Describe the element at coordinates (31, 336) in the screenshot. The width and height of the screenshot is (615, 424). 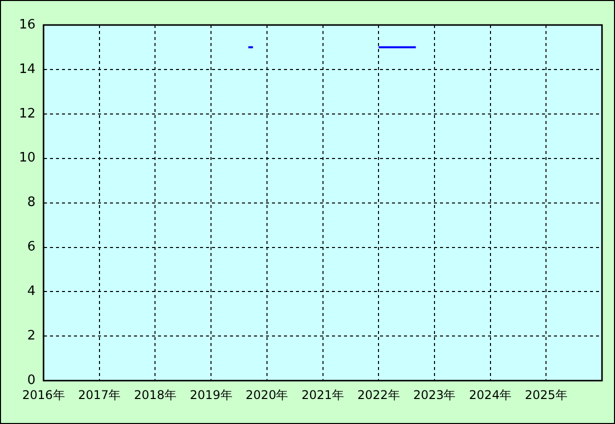
I see `y-tick-label: 2` at that location.